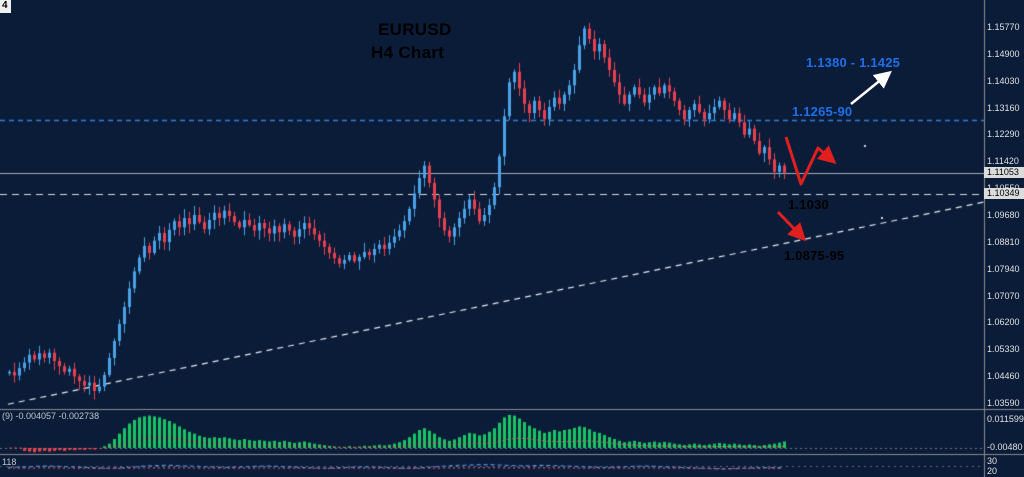 This screenshot has height=477, width=1024. What do you see at coordinates (1003, 214) in the screenshot?
I see `price-axis-tick: 1.09680` at bounding box center [1003, 214].